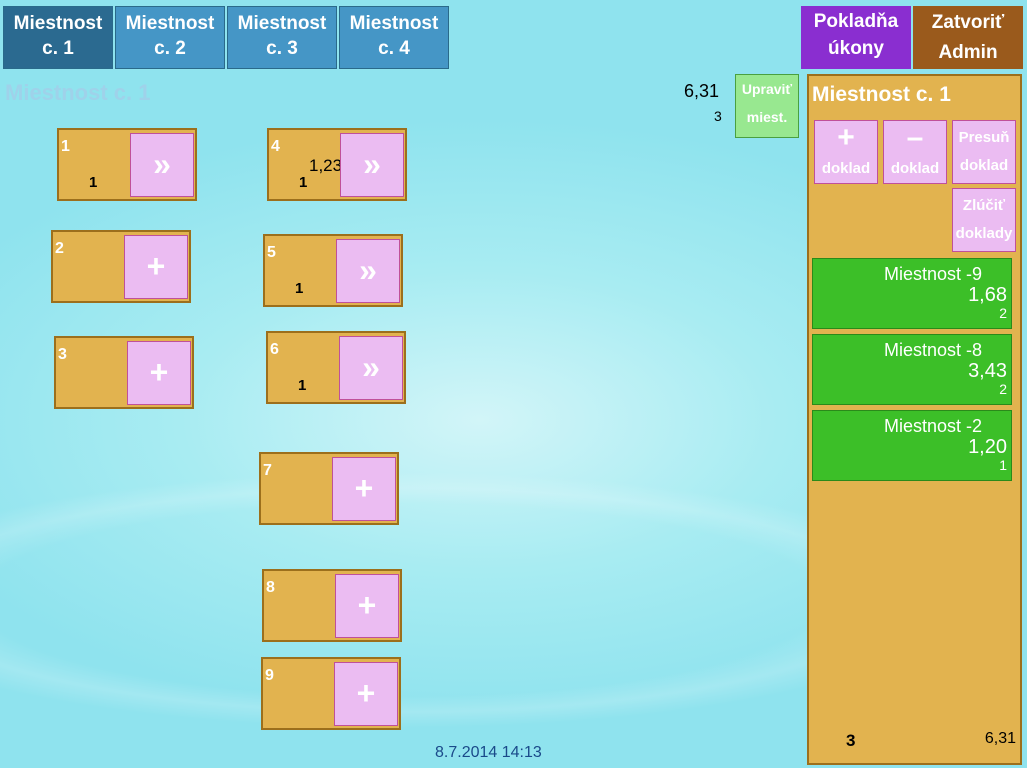  Describe the element at coordinates (78, 92) in the screenshot. I see `room-title: Miestnost c. 1` at that location.